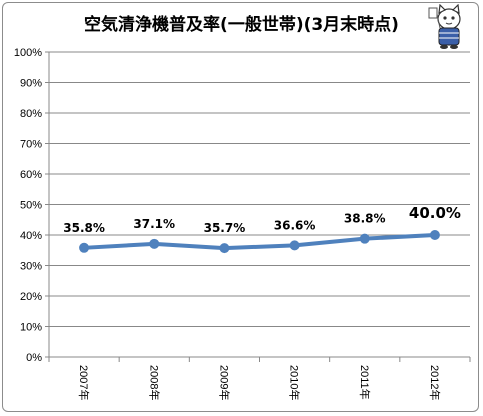 The height and width of the screenshot is (416, 483). Describe the element at coordinates (84, 382) in the screenshot. I see `x-tick-label: 2007年` at that location.